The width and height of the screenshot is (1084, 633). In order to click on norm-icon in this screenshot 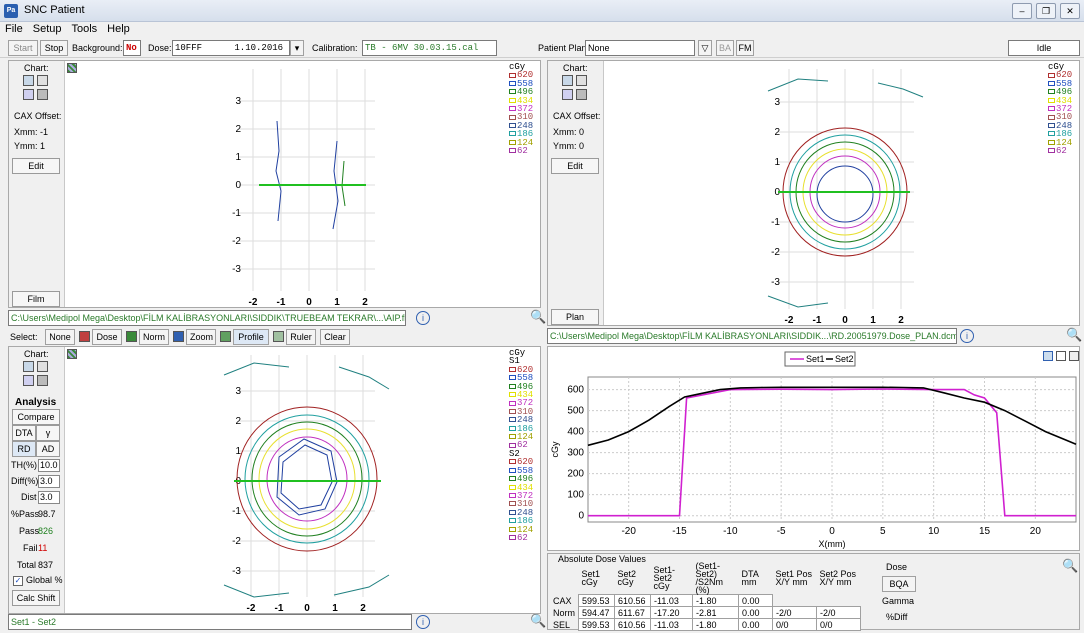, I will do `click(131, 336)`.